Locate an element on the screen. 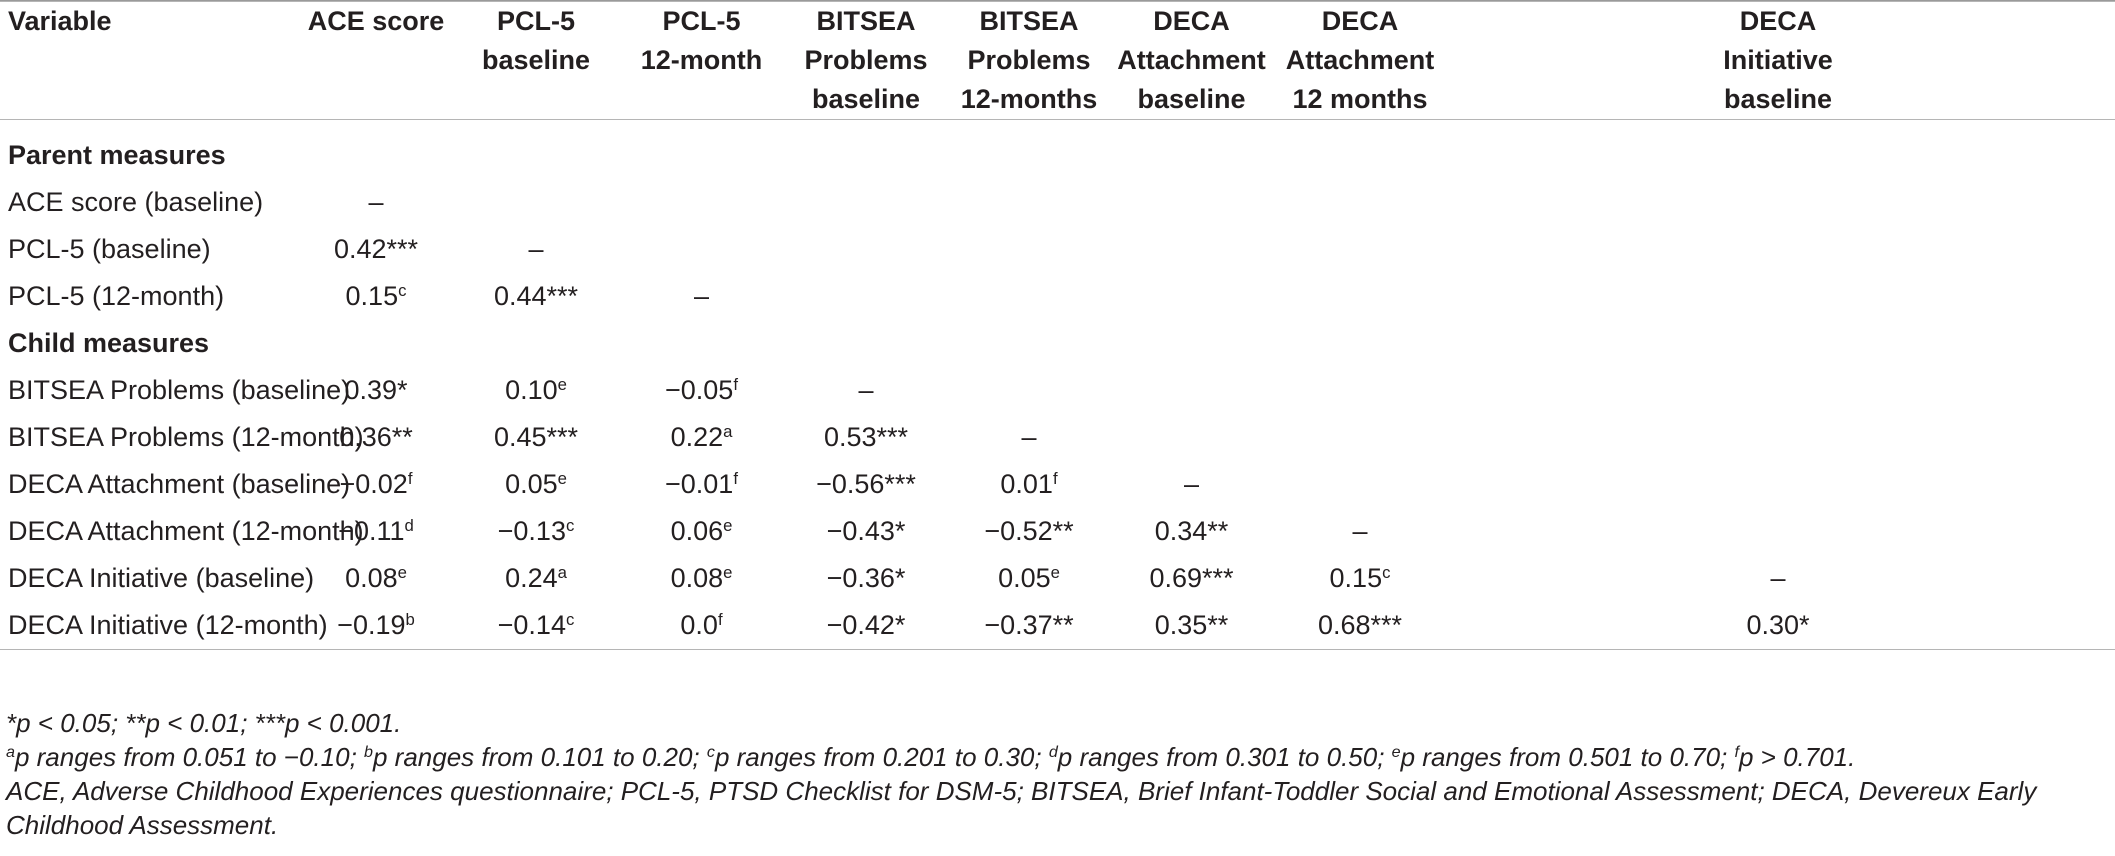 The image size is (2115, 856). footnote-marker: d is located at coordinates (1053, 752).